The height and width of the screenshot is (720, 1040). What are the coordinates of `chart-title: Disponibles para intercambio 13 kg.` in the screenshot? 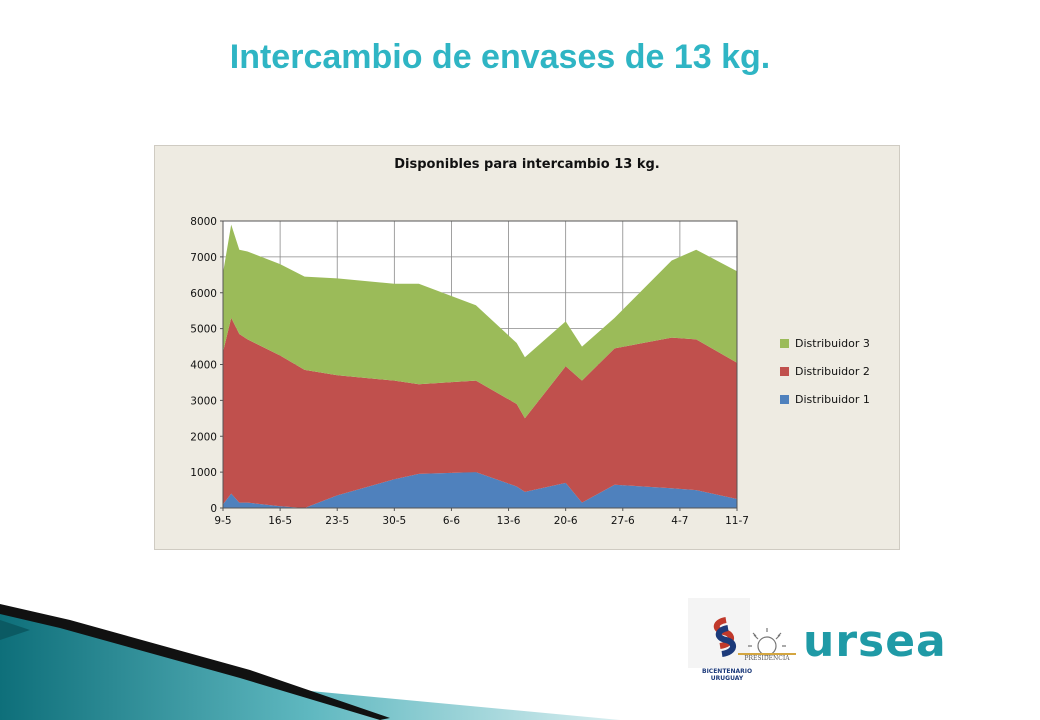 It's located at (527, 164).